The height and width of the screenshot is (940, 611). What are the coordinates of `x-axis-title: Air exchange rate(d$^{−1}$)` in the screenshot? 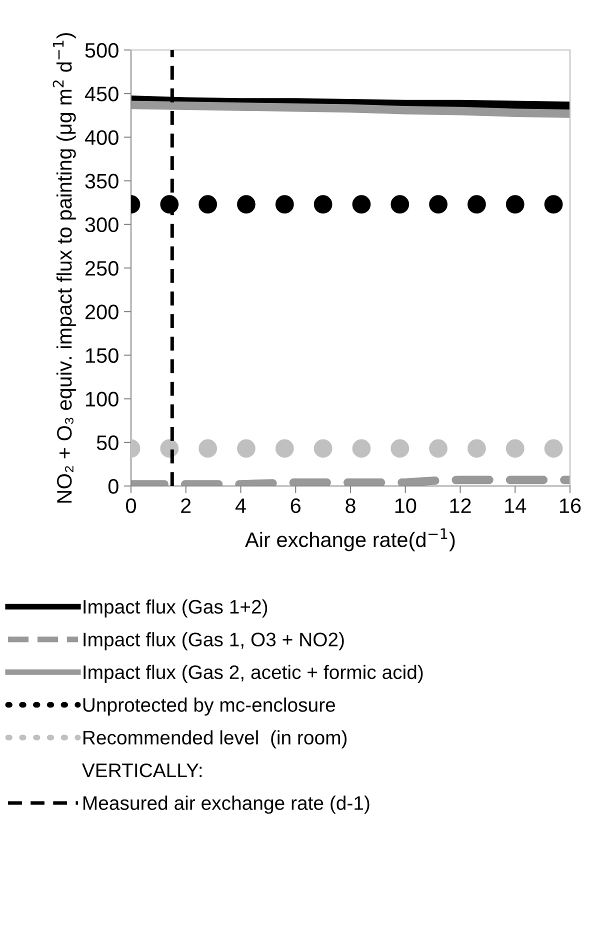 It's located at (350, 540).